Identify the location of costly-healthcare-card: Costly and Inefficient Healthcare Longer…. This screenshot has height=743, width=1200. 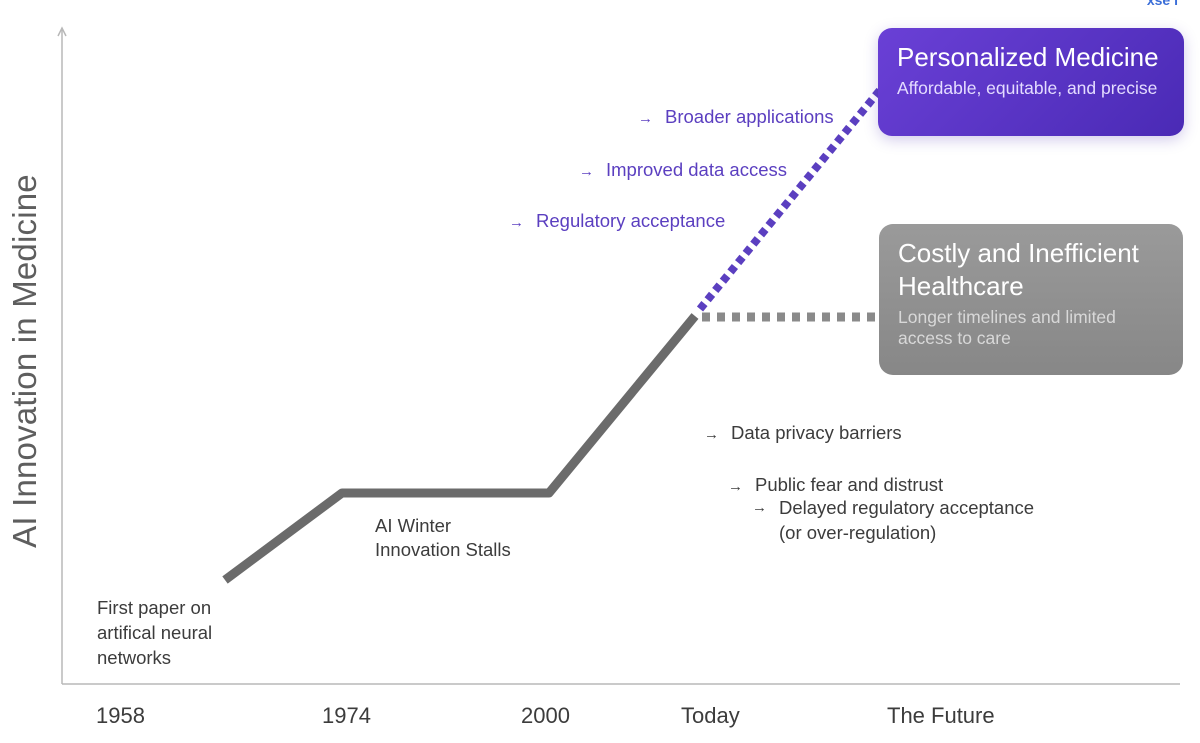
(1031, 299).